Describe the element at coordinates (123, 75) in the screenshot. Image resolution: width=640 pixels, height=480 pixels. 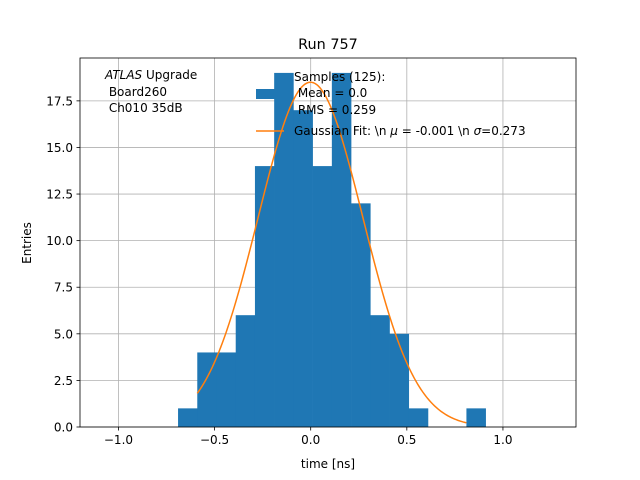
I see `atlas-label: ATLAS` at that location.